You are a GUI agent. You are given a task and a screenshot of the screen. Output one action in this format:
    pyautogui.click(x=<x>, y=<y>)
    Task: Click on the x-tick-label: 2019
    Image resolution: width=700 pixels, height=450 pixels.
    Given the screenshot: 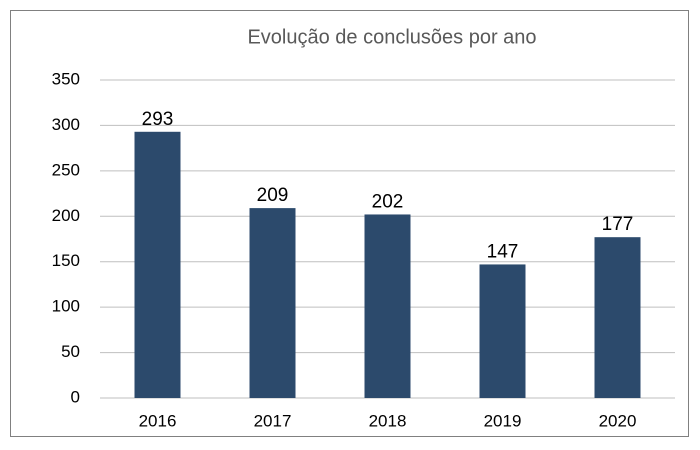 What is the action you would take?
    pyautogui.click(x=503, y=420)
    